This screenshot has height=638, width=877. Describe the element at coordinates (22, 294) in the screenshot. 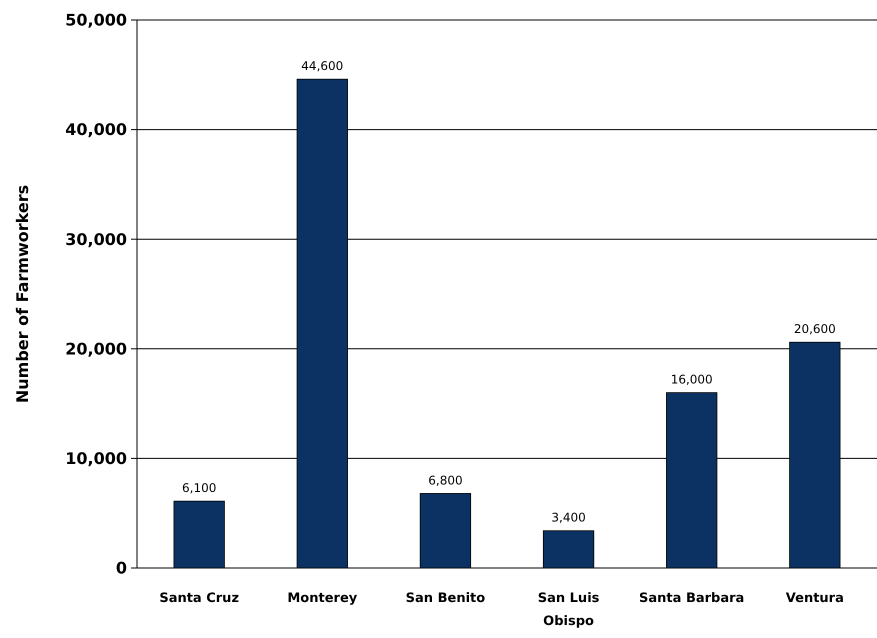

I see `y-axis-title: Number of Farmworkers` at that location.